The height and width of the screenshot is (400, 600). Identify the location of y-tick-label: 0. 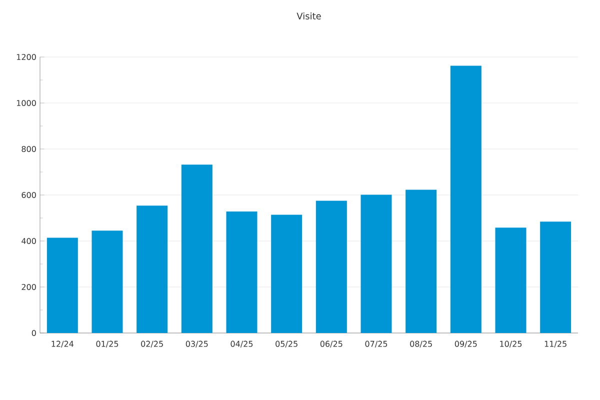
(34, 333).